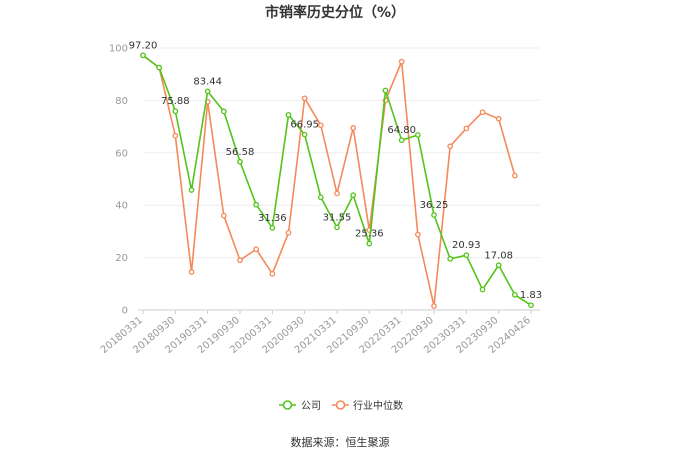 The image size is (680, 460). Describe the element at coordinates (434, 205) in the screenshot. I see `data-label: 36.25` at that location.